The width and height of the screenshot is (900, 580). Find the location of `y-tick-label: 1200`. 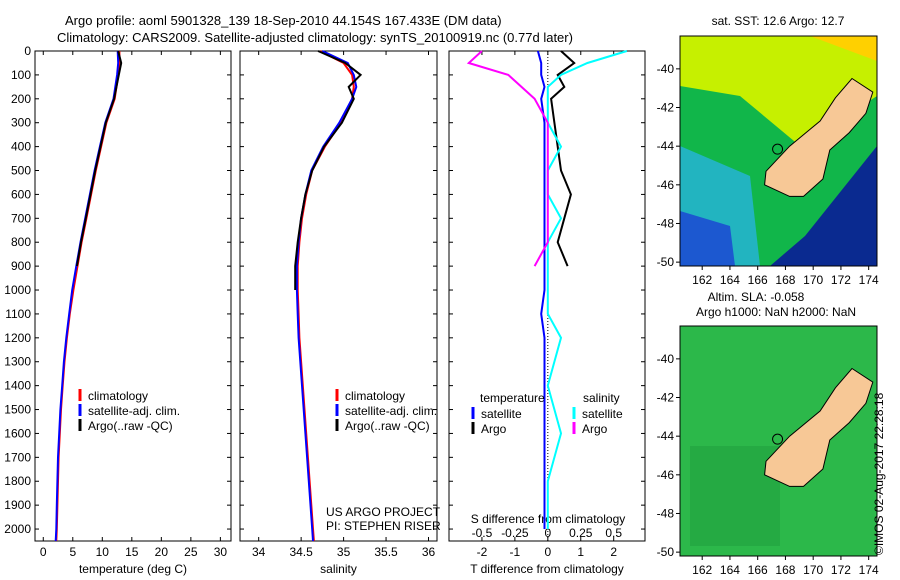

y-tick-label: 1200 is located at coordinates (17, 338).